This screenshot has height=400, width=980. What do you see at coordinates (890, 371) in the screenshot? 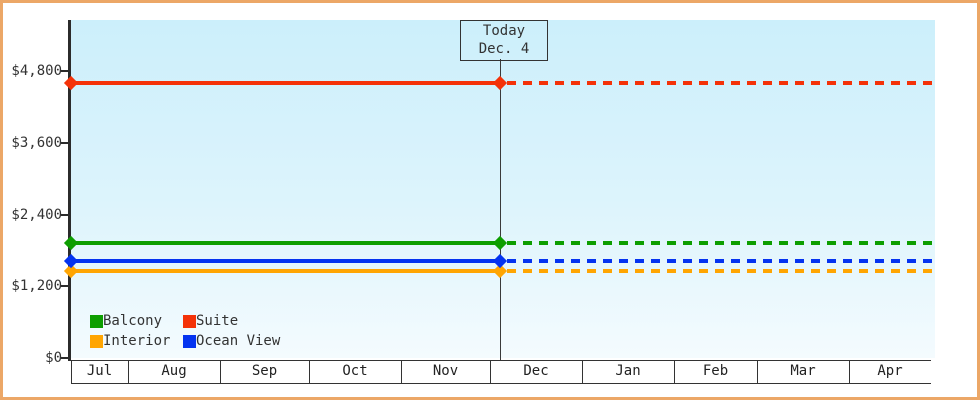
I see `month-cell-apr: Apr` at bounding box center [890, 371].